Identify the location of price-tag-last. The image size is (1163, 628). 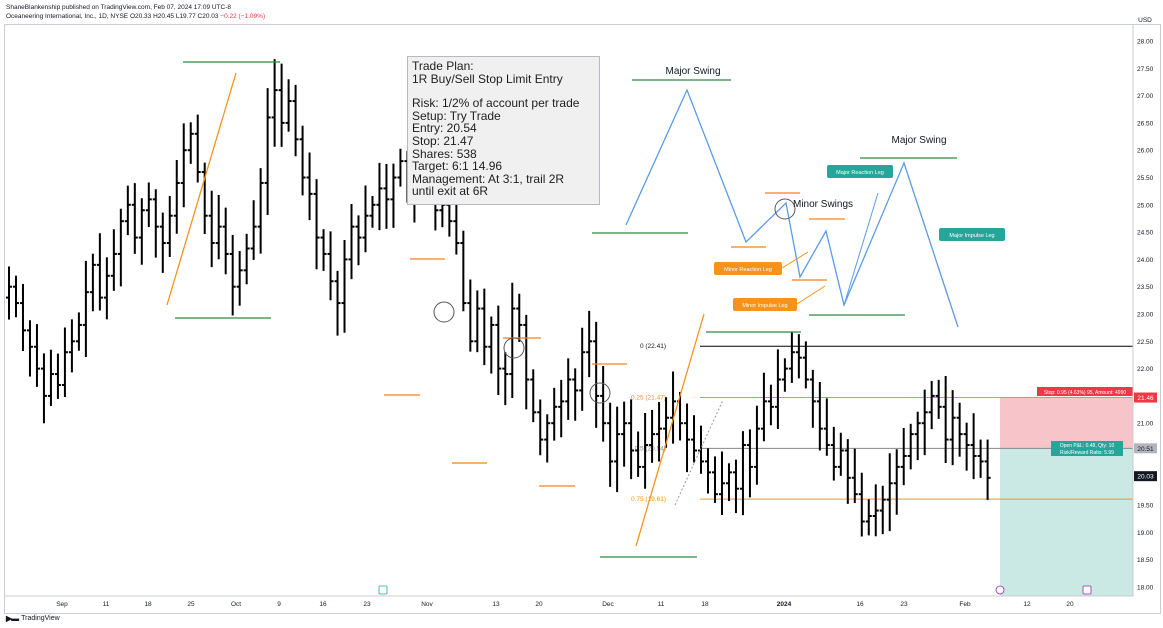
(1145, 476).